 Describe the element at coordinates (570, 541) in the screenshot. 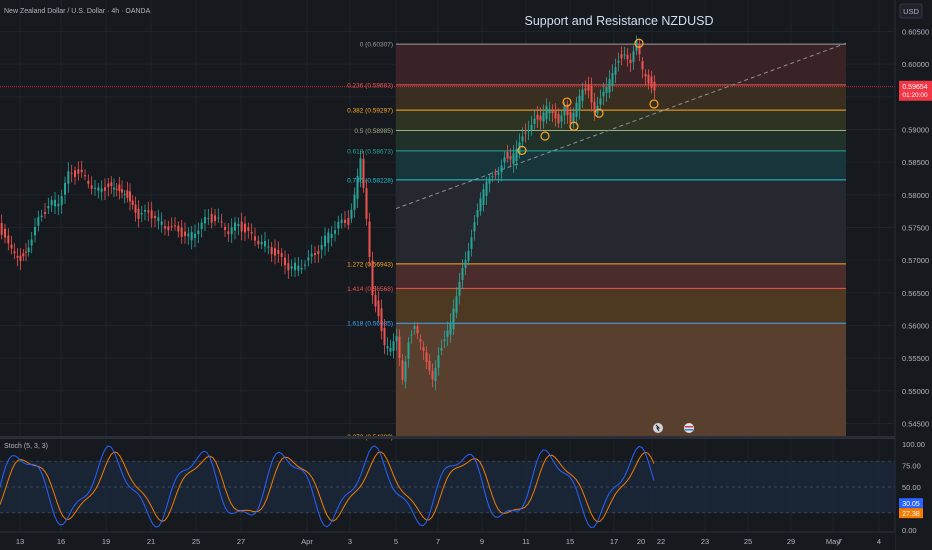

I see `time-tick-label: 15` at that location.